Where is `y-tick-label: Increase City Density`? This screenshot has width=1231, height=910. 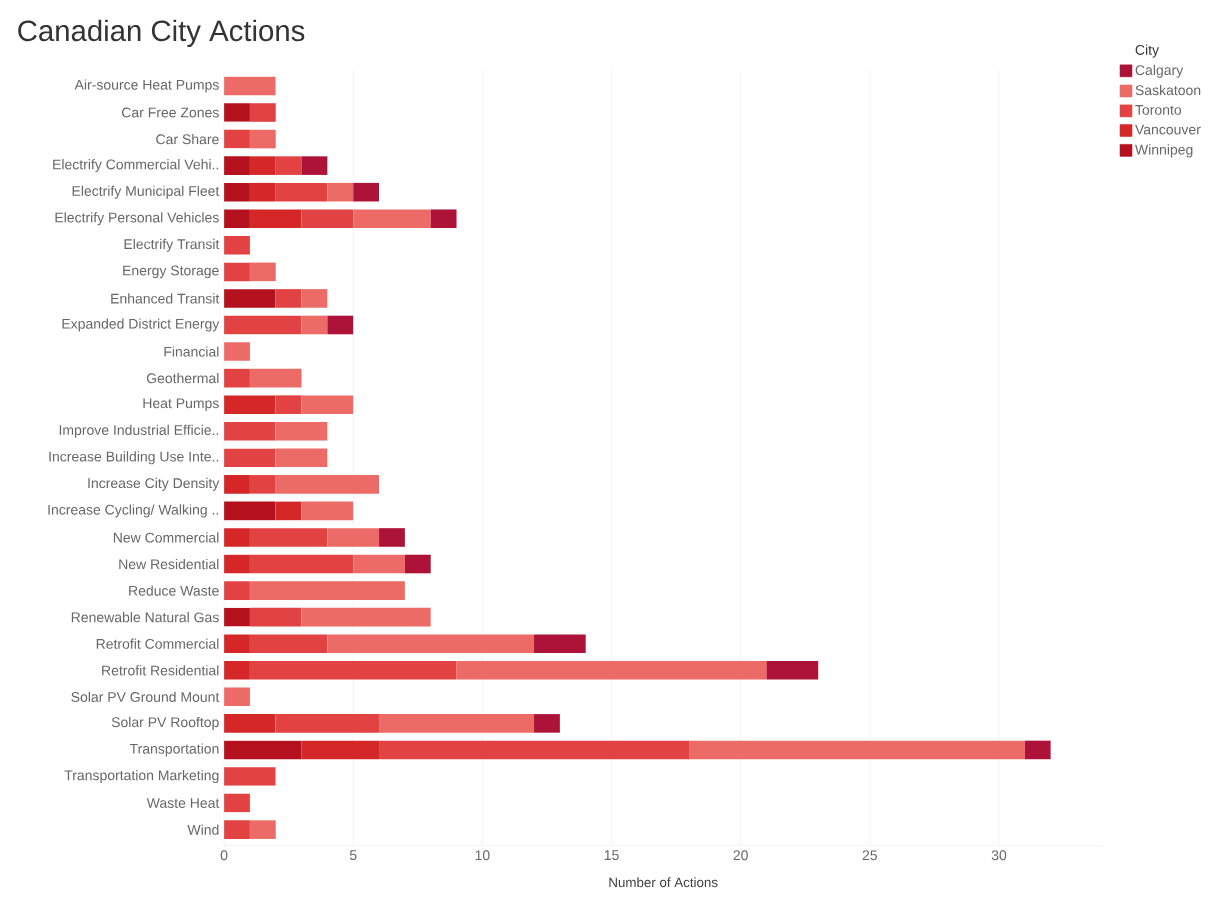 y-tick-label: Increase City Density is located at coordinates (154, 484).